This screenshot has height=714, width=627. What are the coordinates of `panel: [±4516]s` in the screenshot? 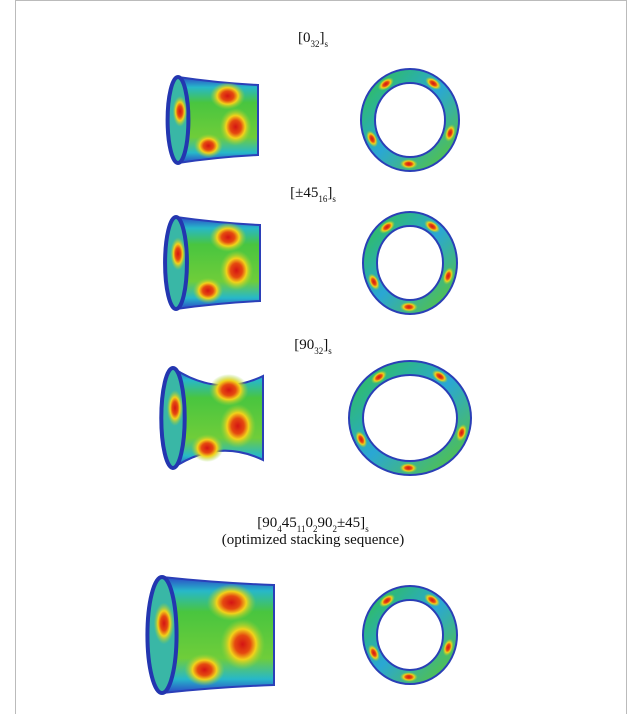 It's located at (310, 250).